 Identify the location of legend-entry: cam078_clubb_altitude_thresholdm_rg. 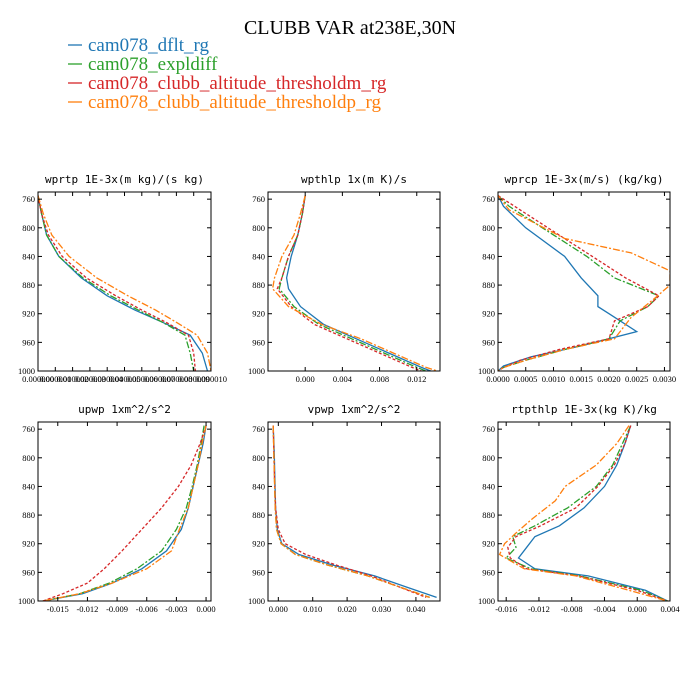
(237, 83).